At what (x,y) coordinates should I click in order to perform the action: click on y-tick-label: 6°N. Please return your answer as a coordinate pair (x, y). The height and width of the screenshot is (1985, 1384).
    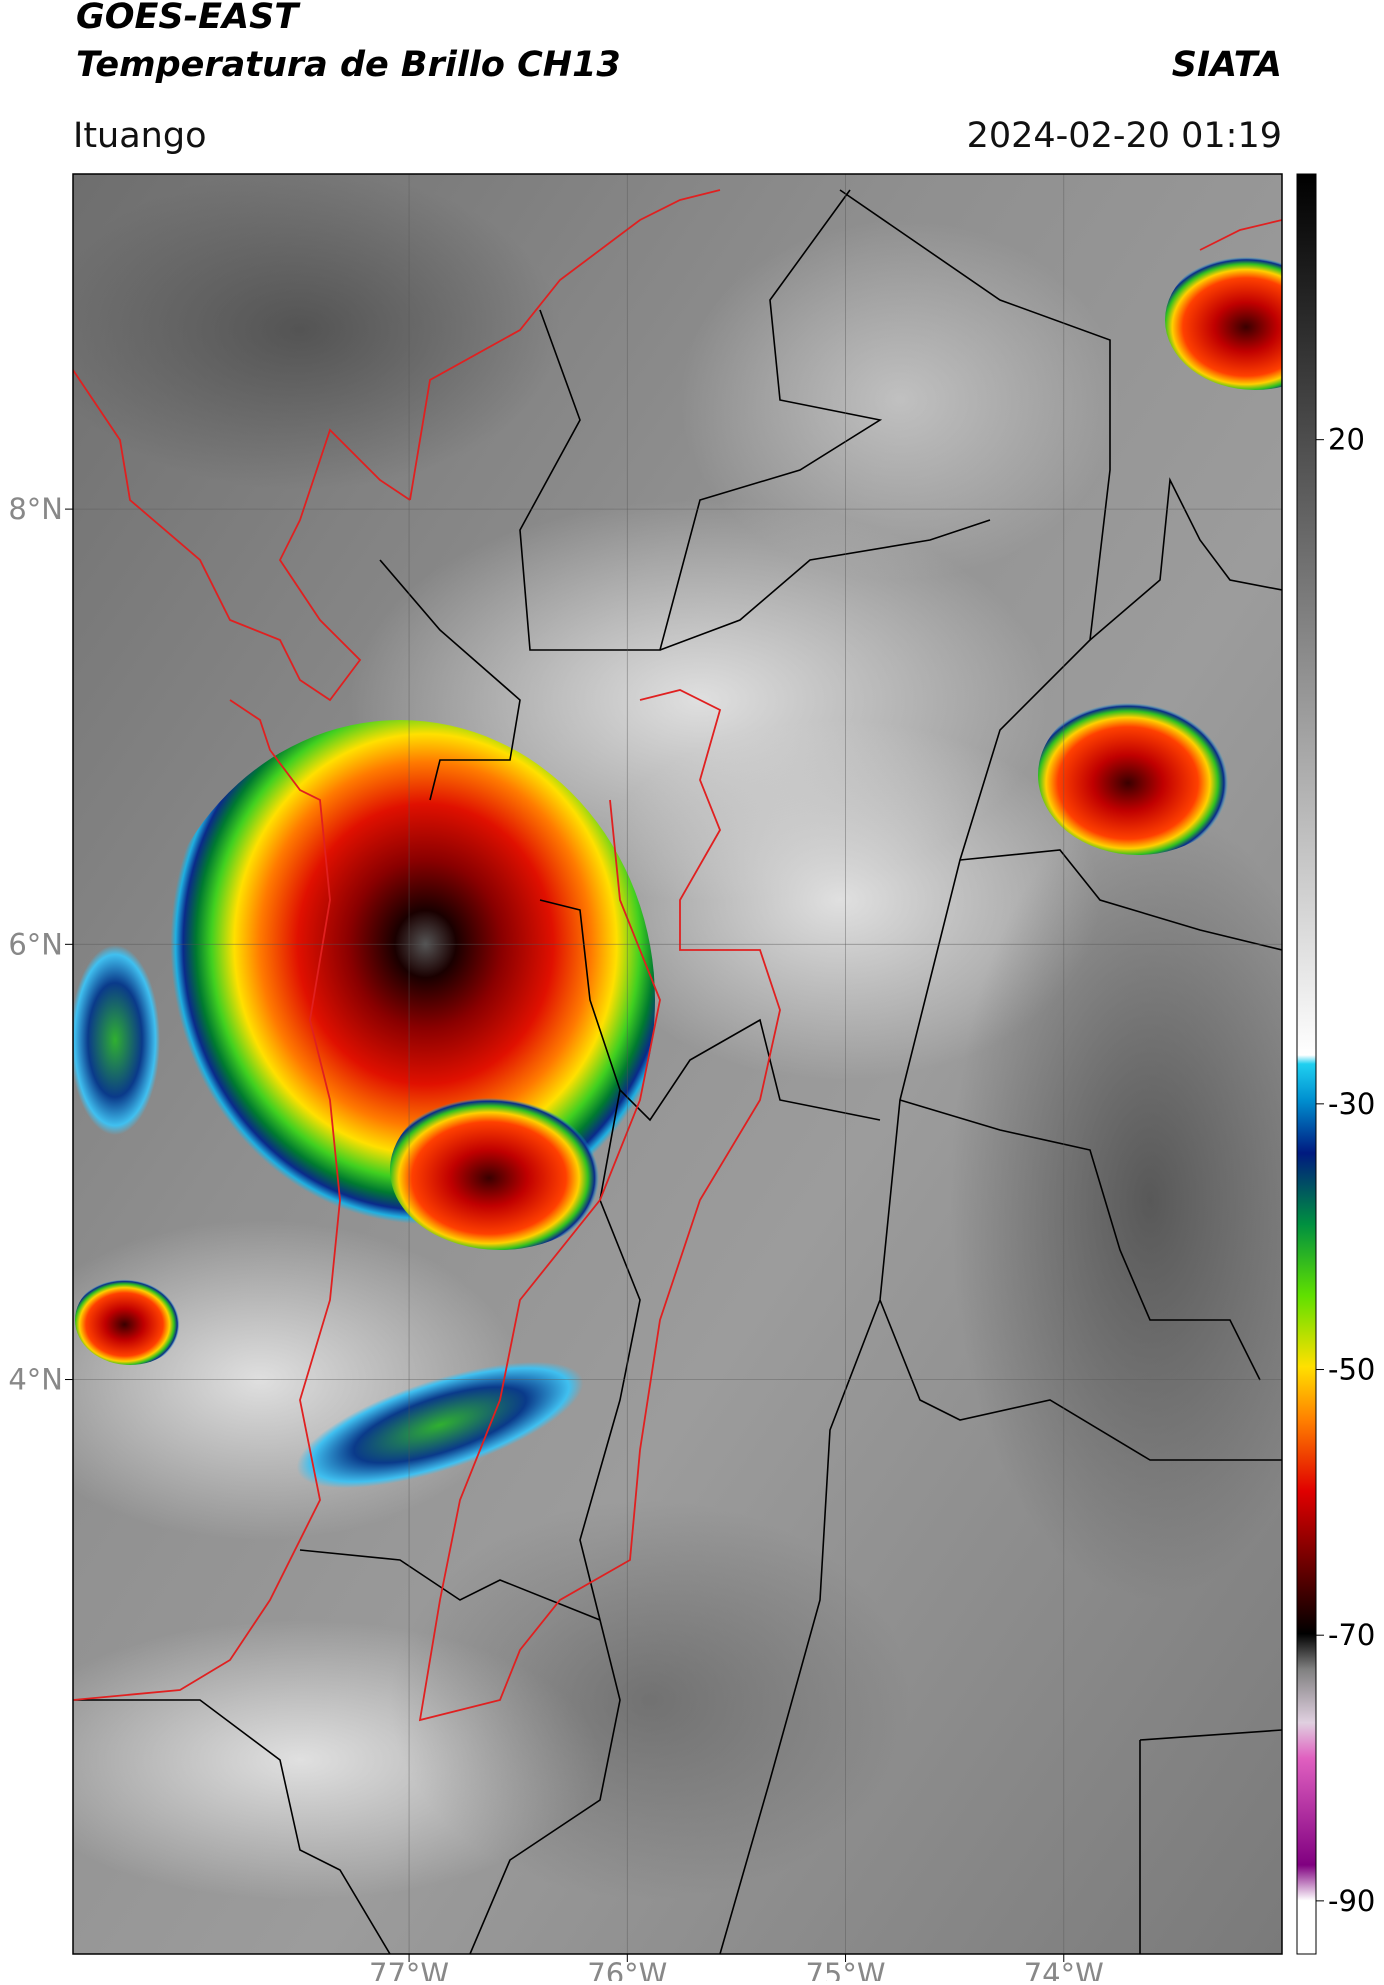
    Looking at the image, I should click on (35, 944).